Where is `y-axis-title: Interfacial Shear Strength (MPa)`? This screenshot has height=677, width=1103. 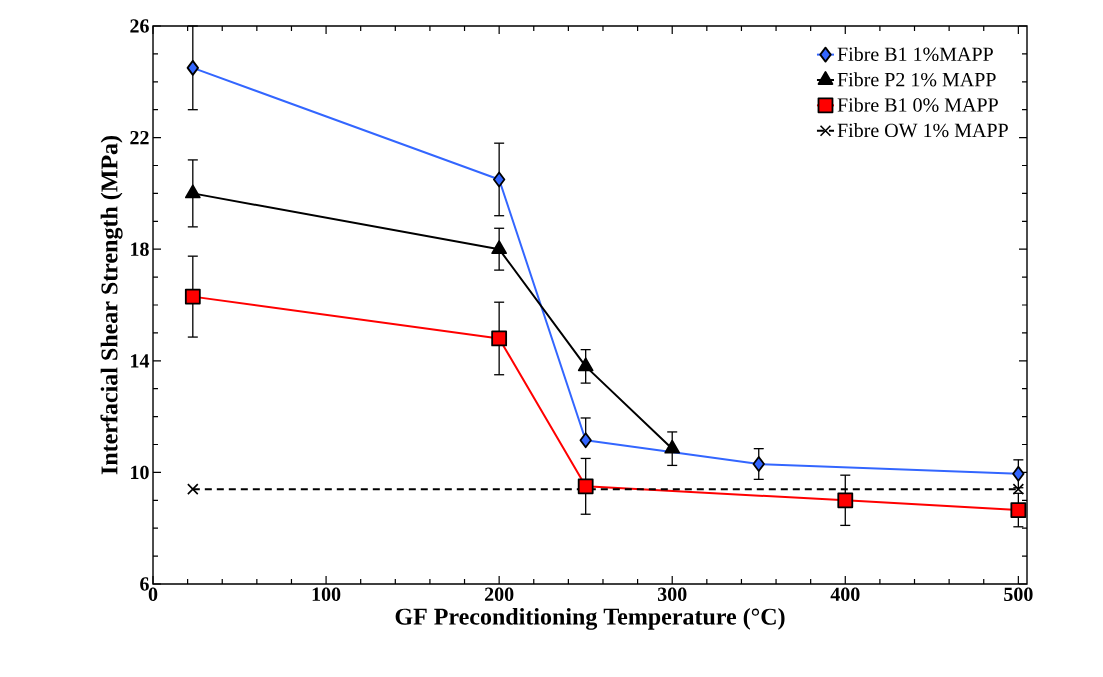
y-axis-title: Interfacial Shear Strength (MPa) is located at coordinates (111, 305).